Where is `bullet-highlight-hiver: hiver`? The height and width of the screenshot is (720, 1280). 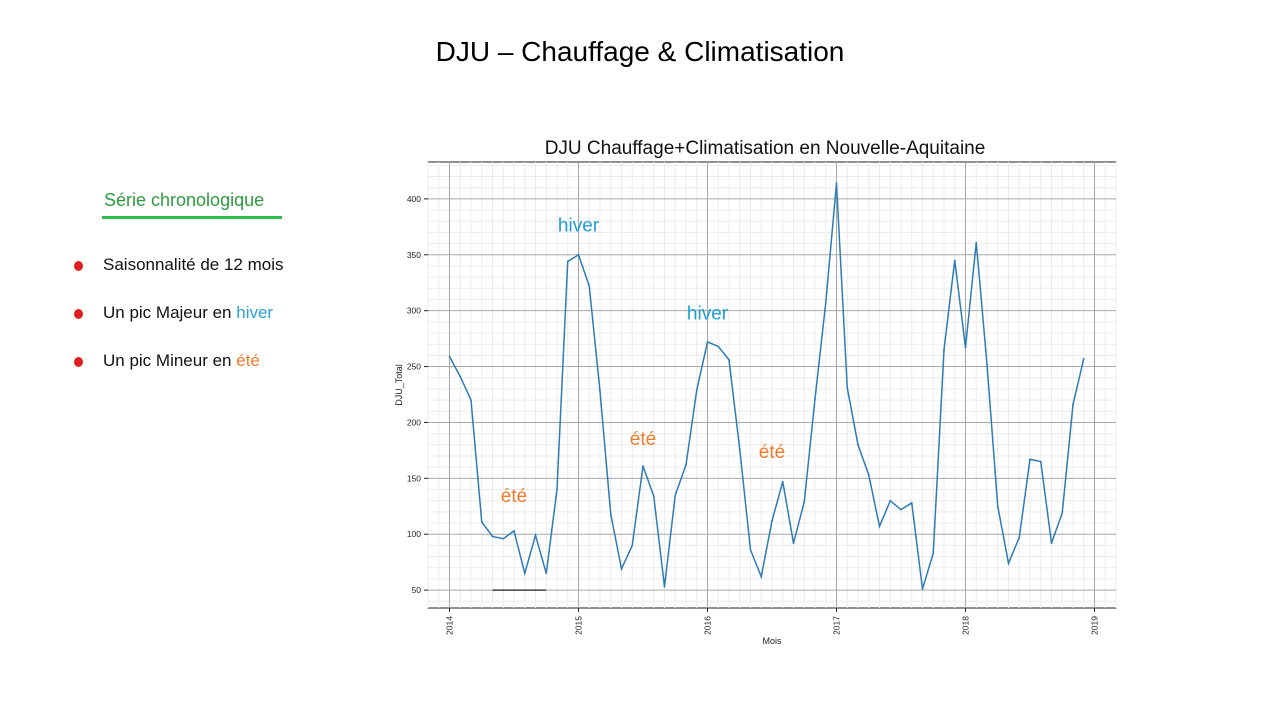
bullet-highlight-hiver: hiver is located at coordinates (255, 312).